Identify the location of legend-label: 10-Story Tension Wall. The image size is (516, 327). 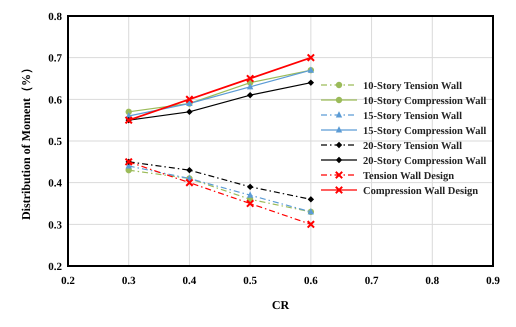
(412, 86).